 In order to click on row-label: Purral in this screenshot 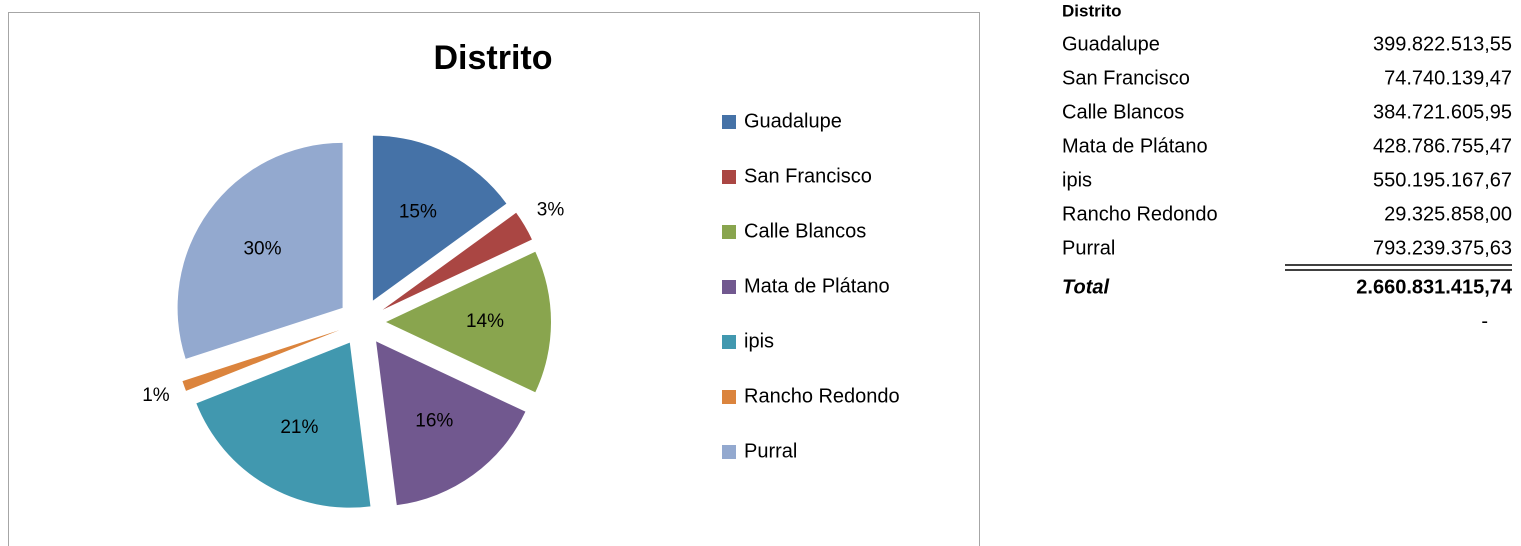, I will do `click(1088, 248)`.